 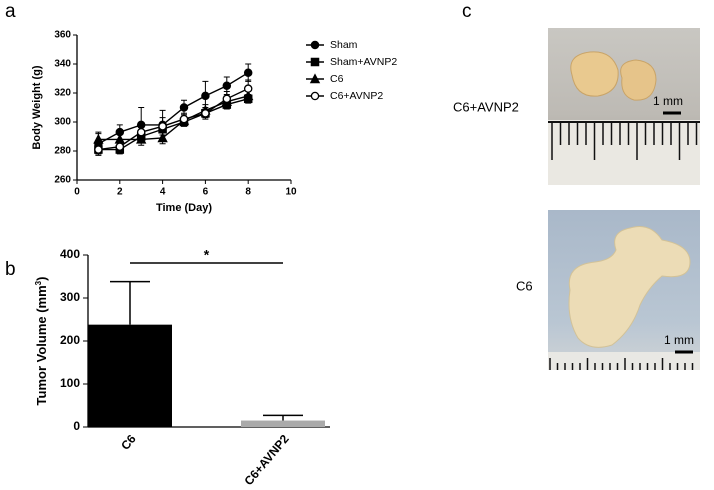 I want to click on y-axis-label-part: 3, so click(x=38, y=282).